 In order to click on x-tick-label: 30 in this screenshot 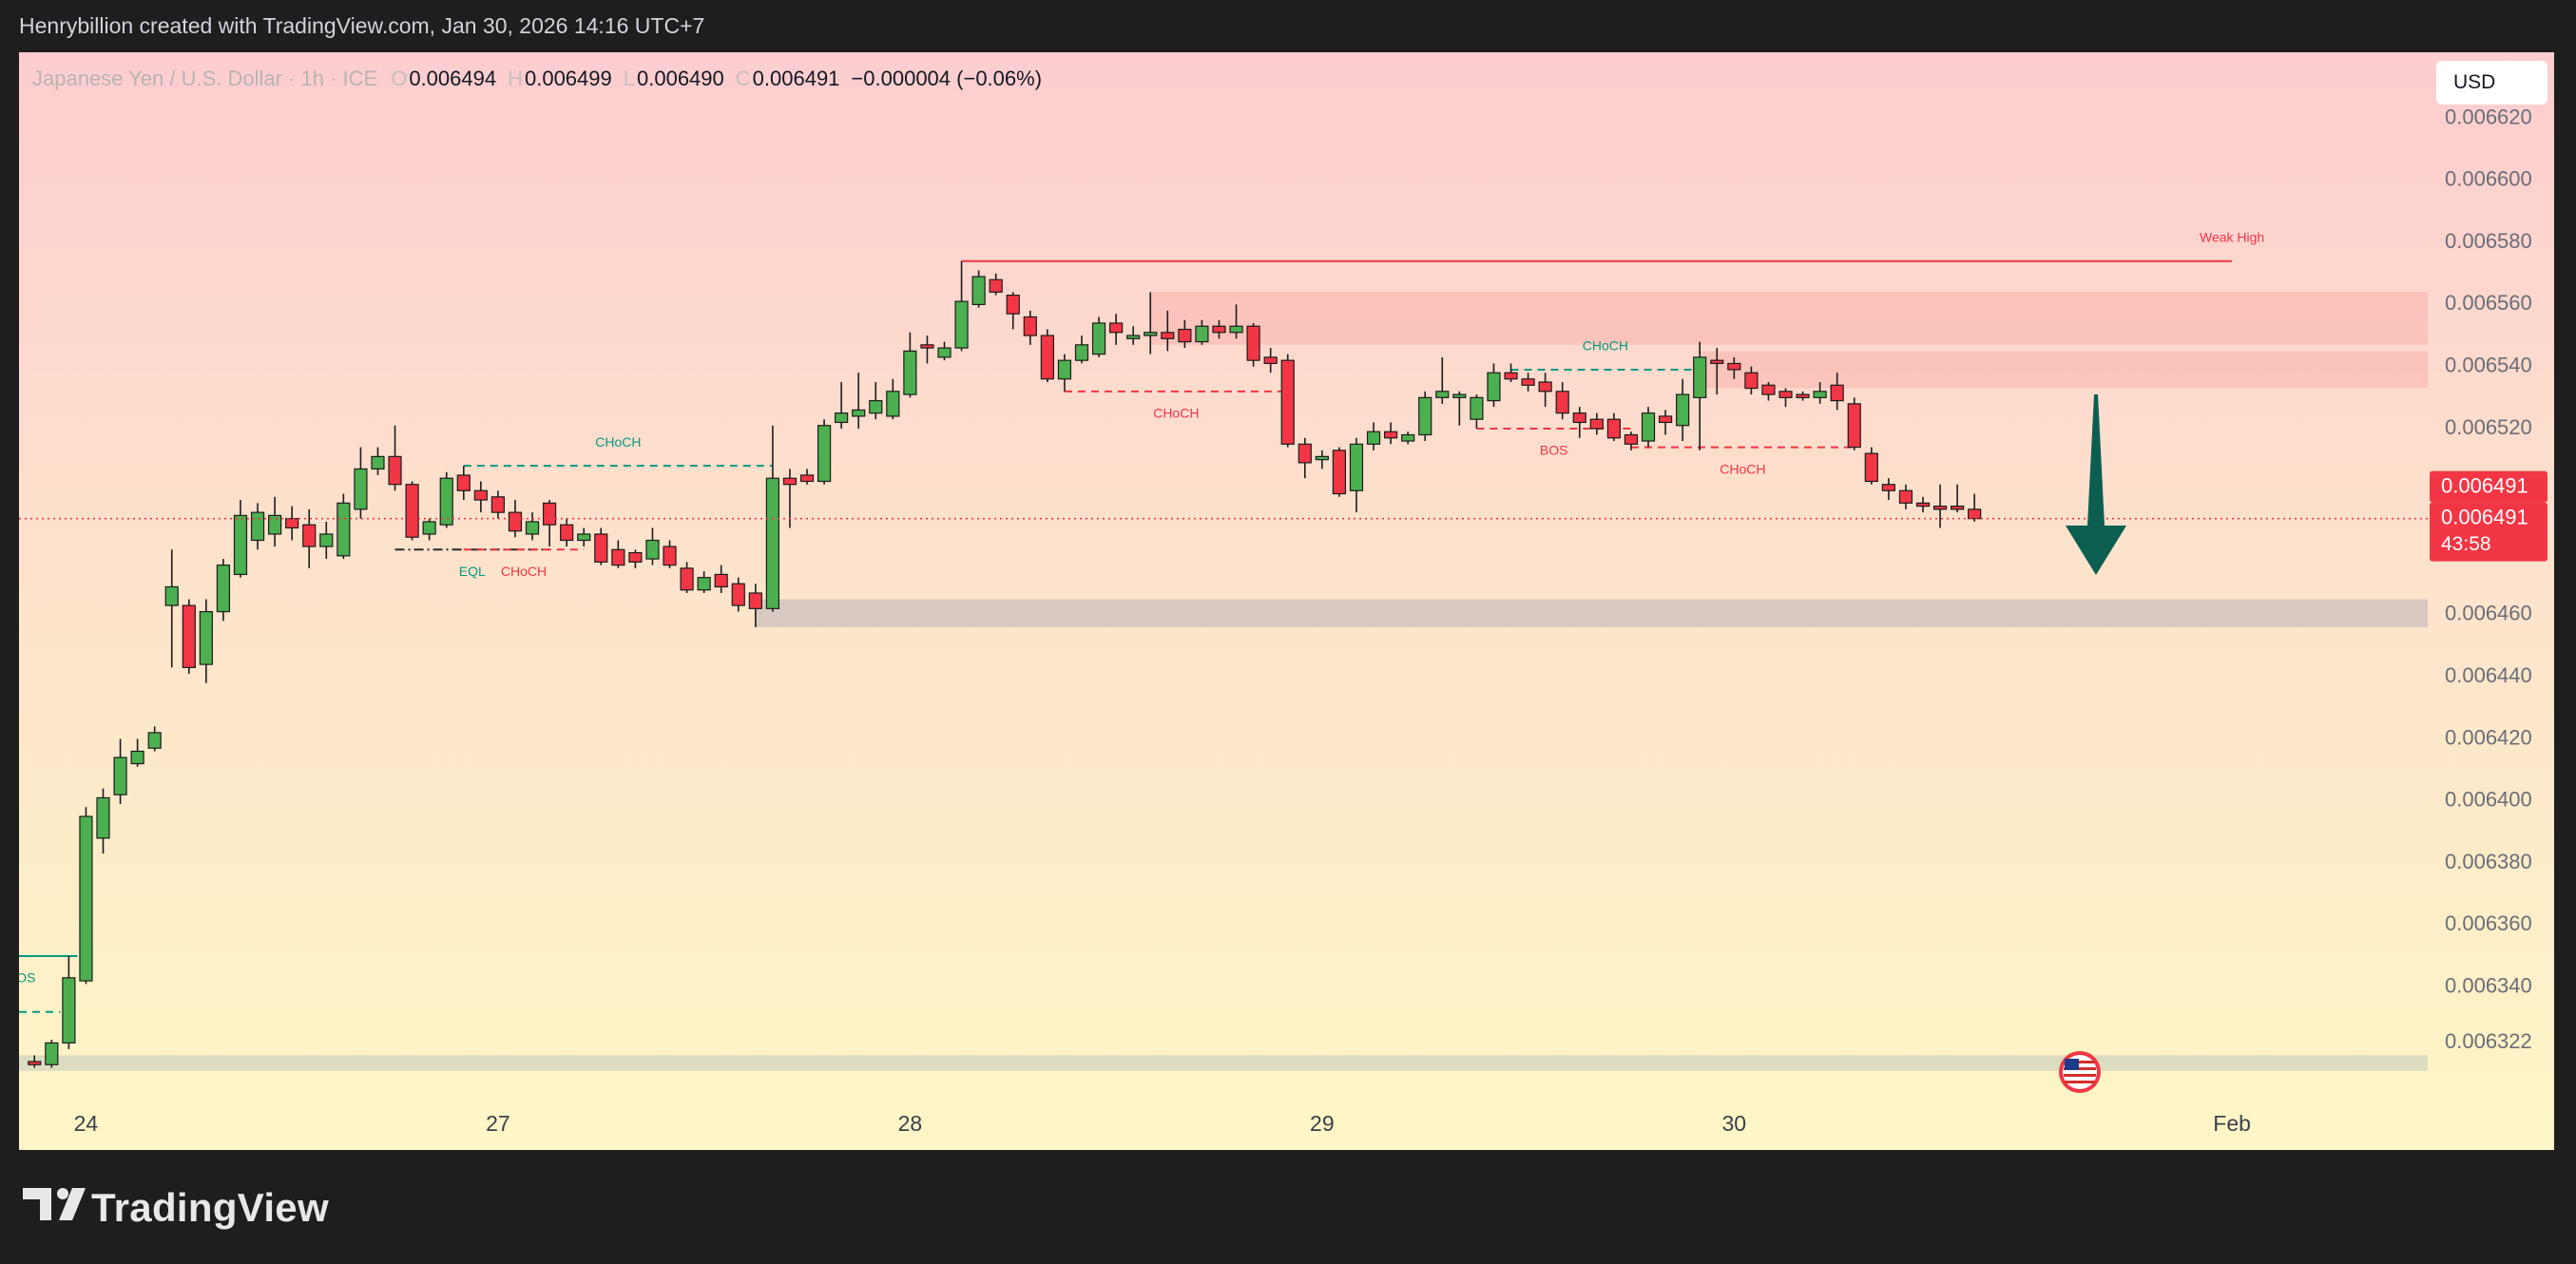, I will do `click(1734, 1123)`.